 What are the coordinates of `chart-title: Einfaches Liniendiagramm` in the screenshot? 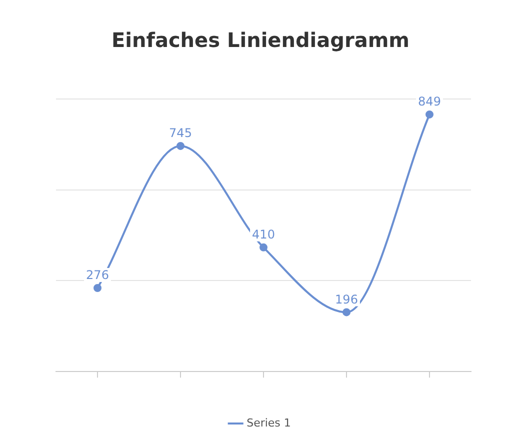 It's located at (261, 40).